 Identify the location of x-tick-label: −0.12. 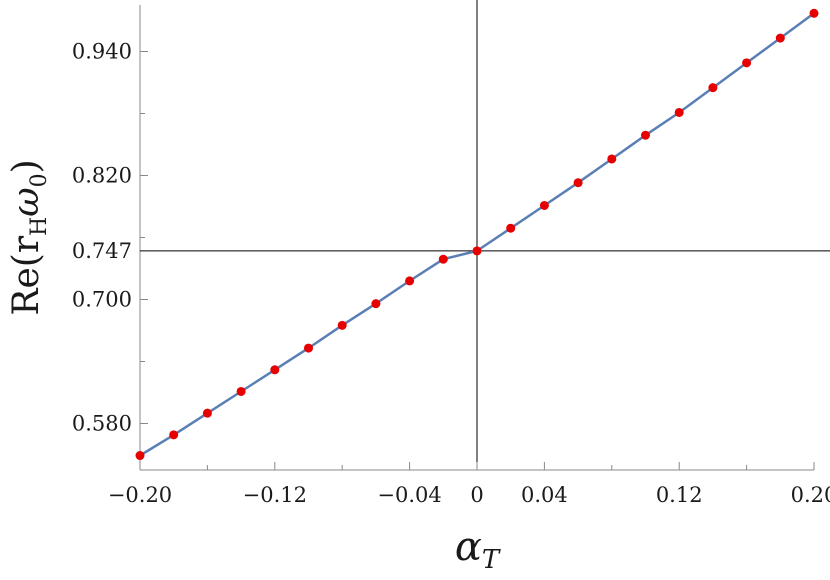
(275, 495).